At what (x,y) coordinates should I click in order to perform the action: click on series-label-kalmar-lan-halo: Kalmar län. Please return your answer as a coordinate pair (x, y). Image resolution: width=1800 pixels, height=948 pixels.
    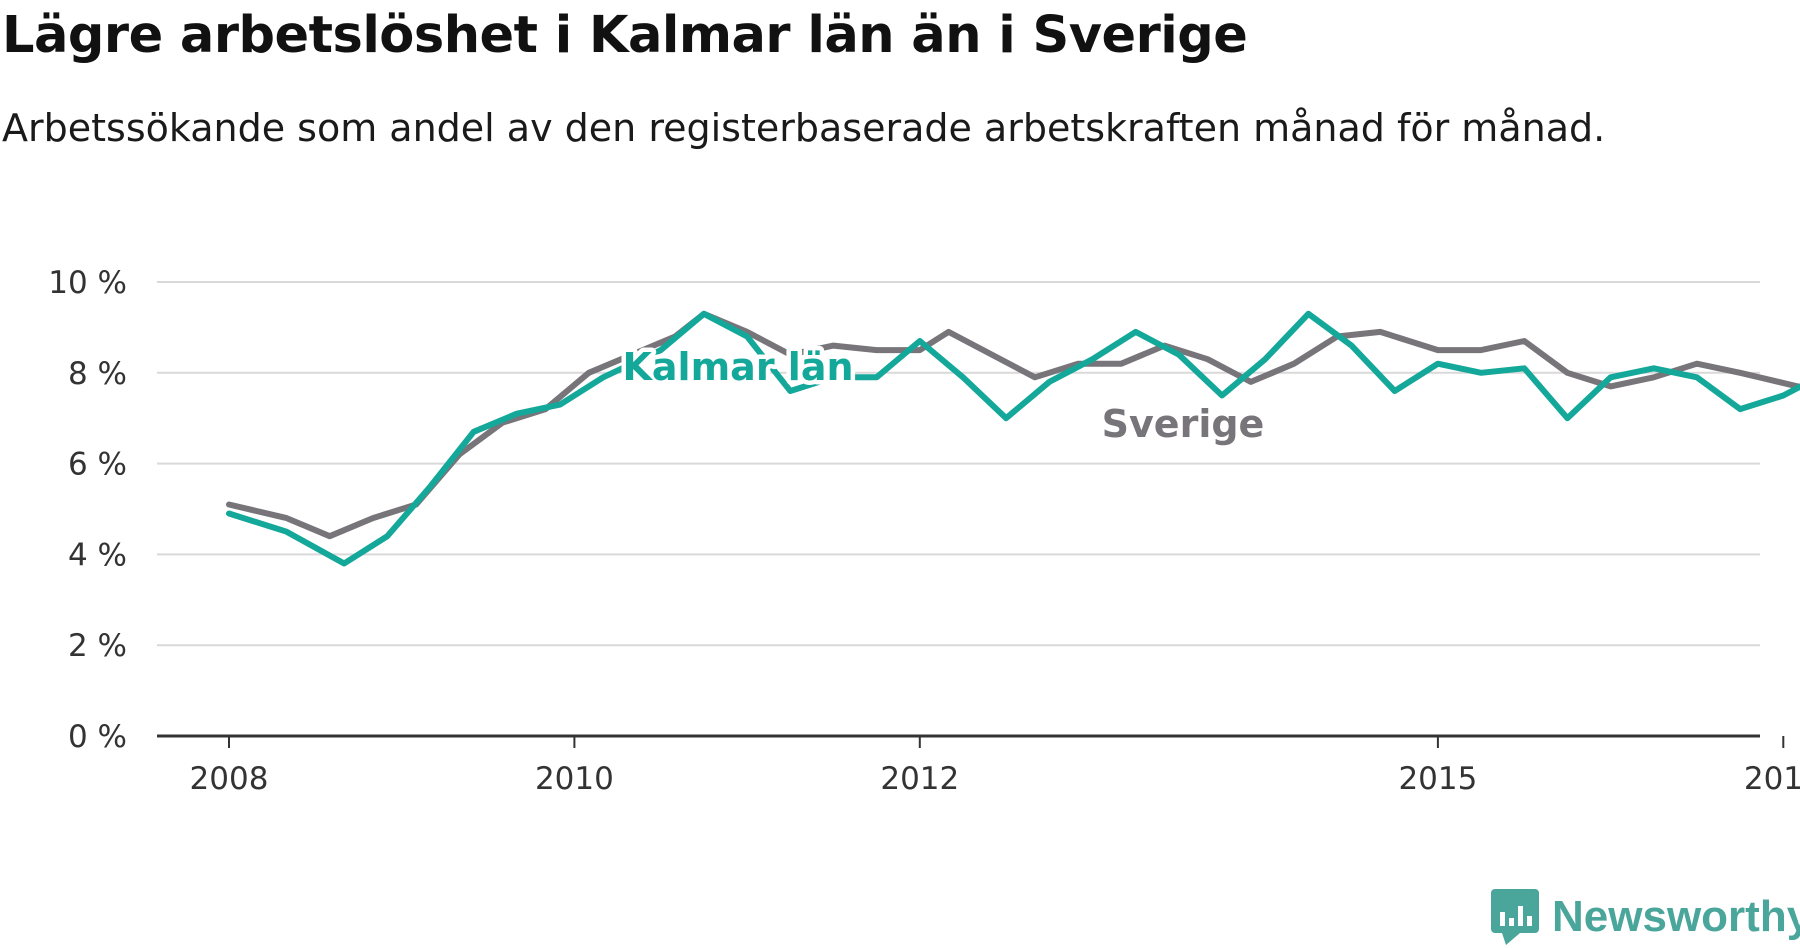
    Looking at the image, I should click on (737, 367).